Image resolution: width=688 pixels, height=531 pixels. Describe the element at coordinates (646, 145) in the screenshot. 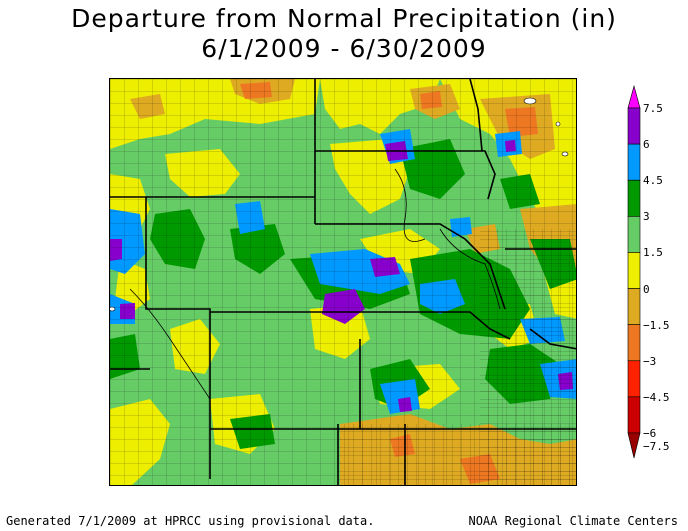

I see `legend-label: 6` at that location.